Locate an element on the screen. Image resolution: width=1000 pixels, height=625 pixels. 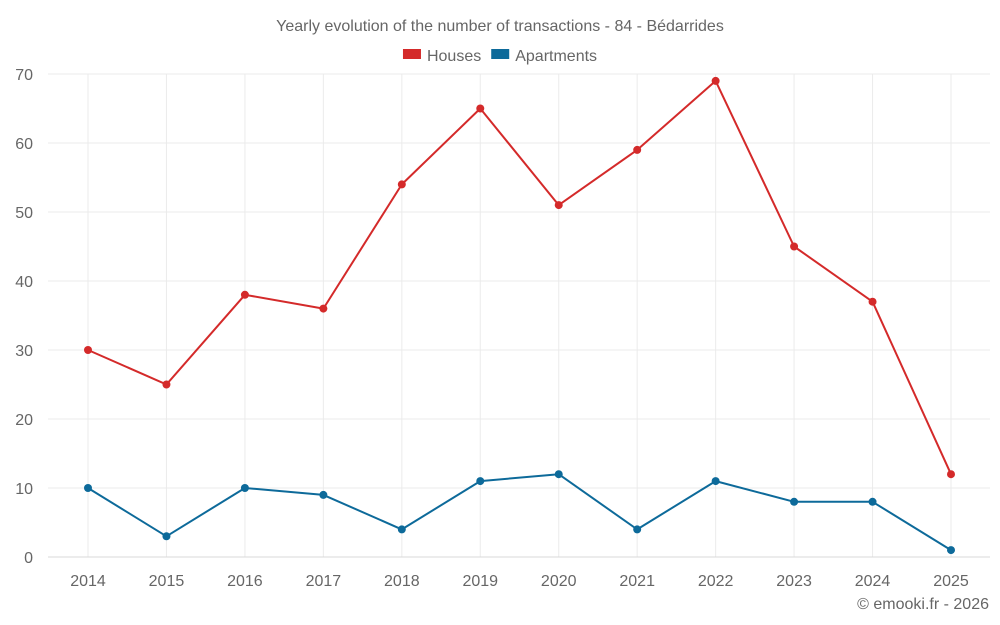
legend: Houses Apartments is located at coordinates (499, 56).